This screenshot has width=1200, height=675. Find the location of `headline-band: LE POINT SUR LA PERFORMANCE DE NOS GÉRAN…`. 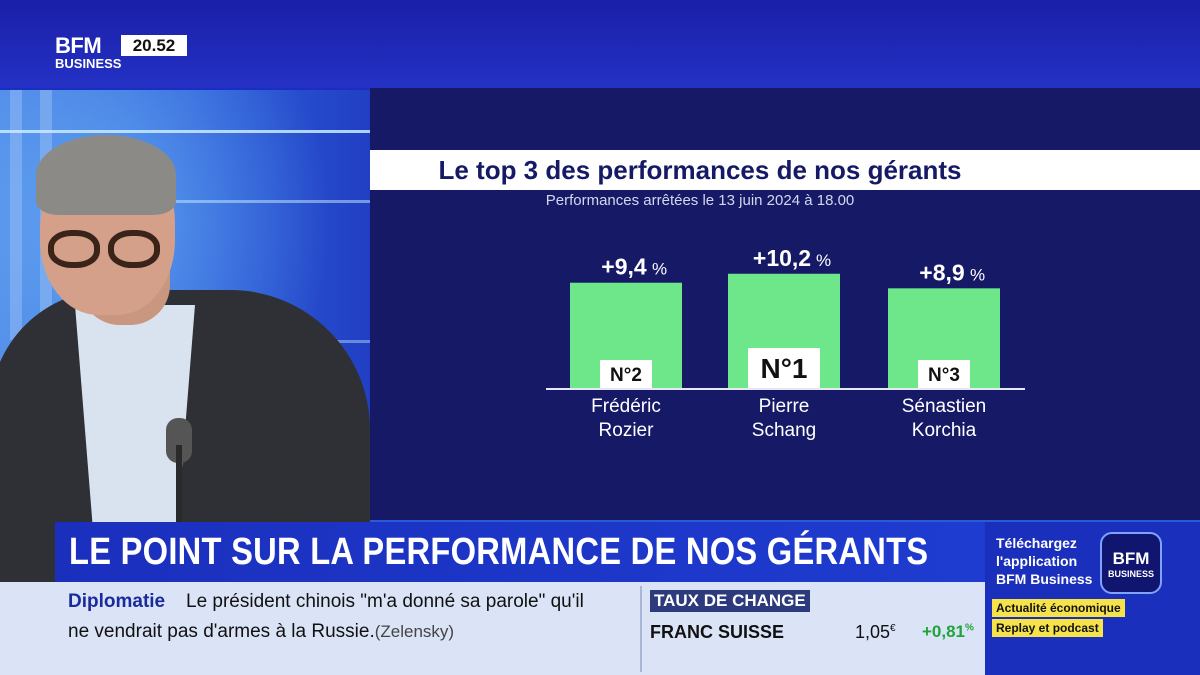

headline-band: LE POINT SUR LA PERFORMANCE DE NOS GÉRAN… is located at coordinates (520, 552).